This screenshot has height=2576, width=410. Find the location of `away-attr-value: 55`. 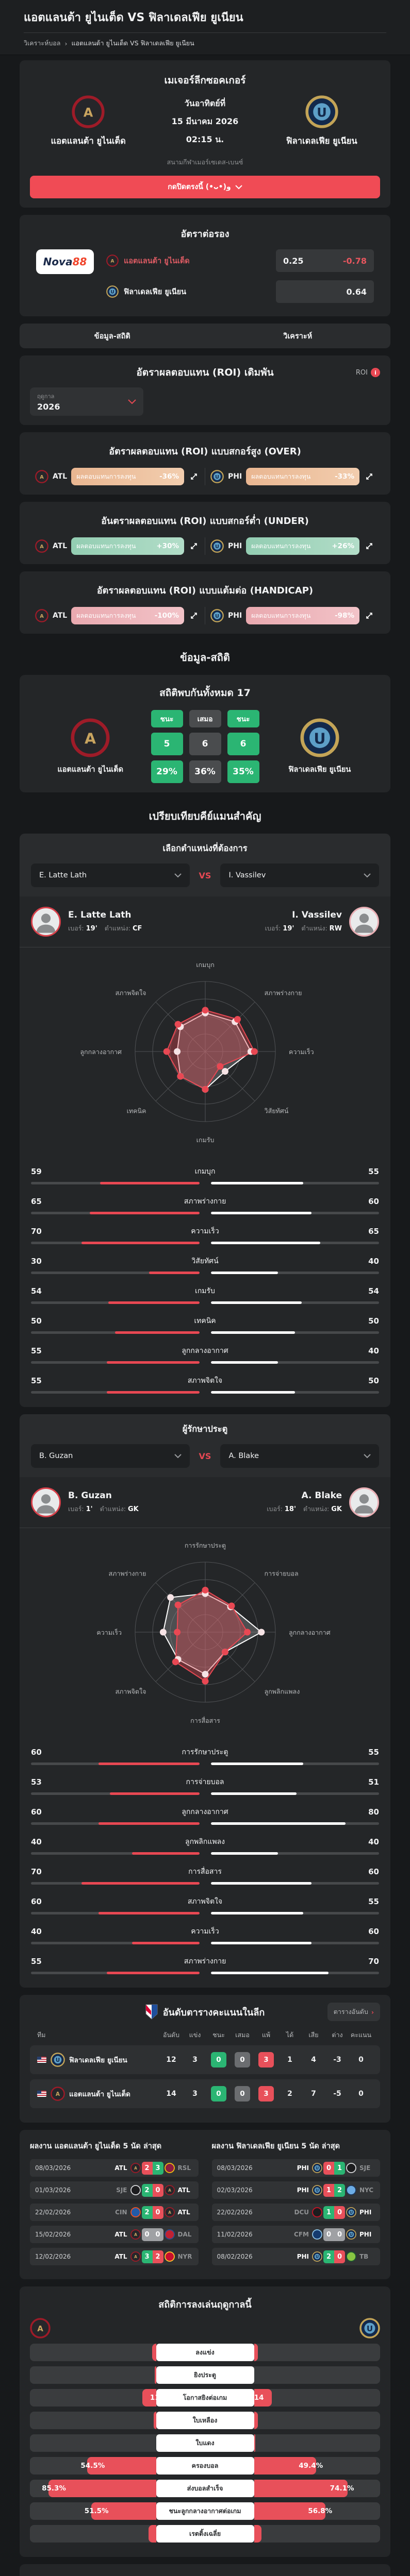

away-attr-value: 55 is located at coordinates (373, 1171).